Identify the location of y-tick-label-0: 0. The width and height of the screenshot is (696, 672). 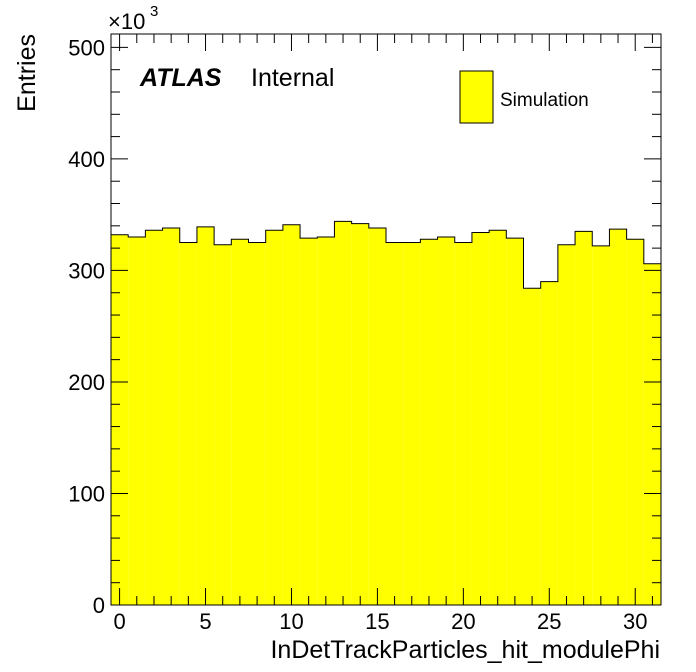
(99, 605).